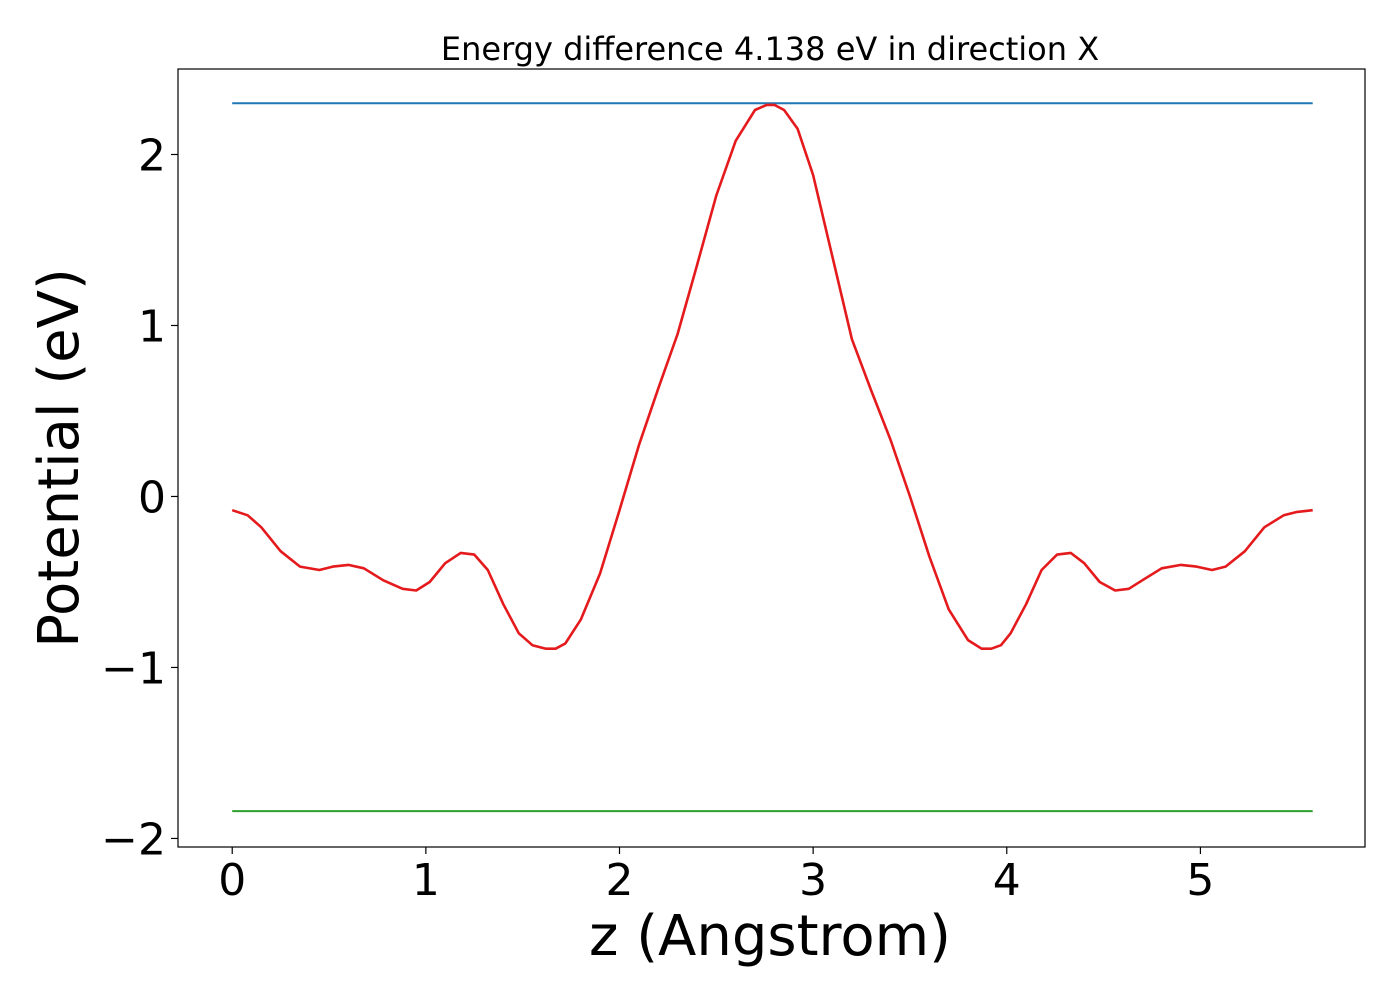  What do you see at coordinates (770, 936) in the screenshot?
I see `x-axis-label: z (Angstrom)` at bounding box center [770, 936].